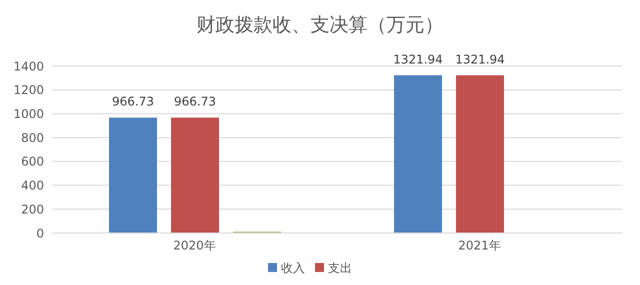 This screenshot has width=640, height=285. What do you see at coordinates (28, 66) in the screenshot?
I see `y-tick-label: 1400` at bounding box center [28, 66].